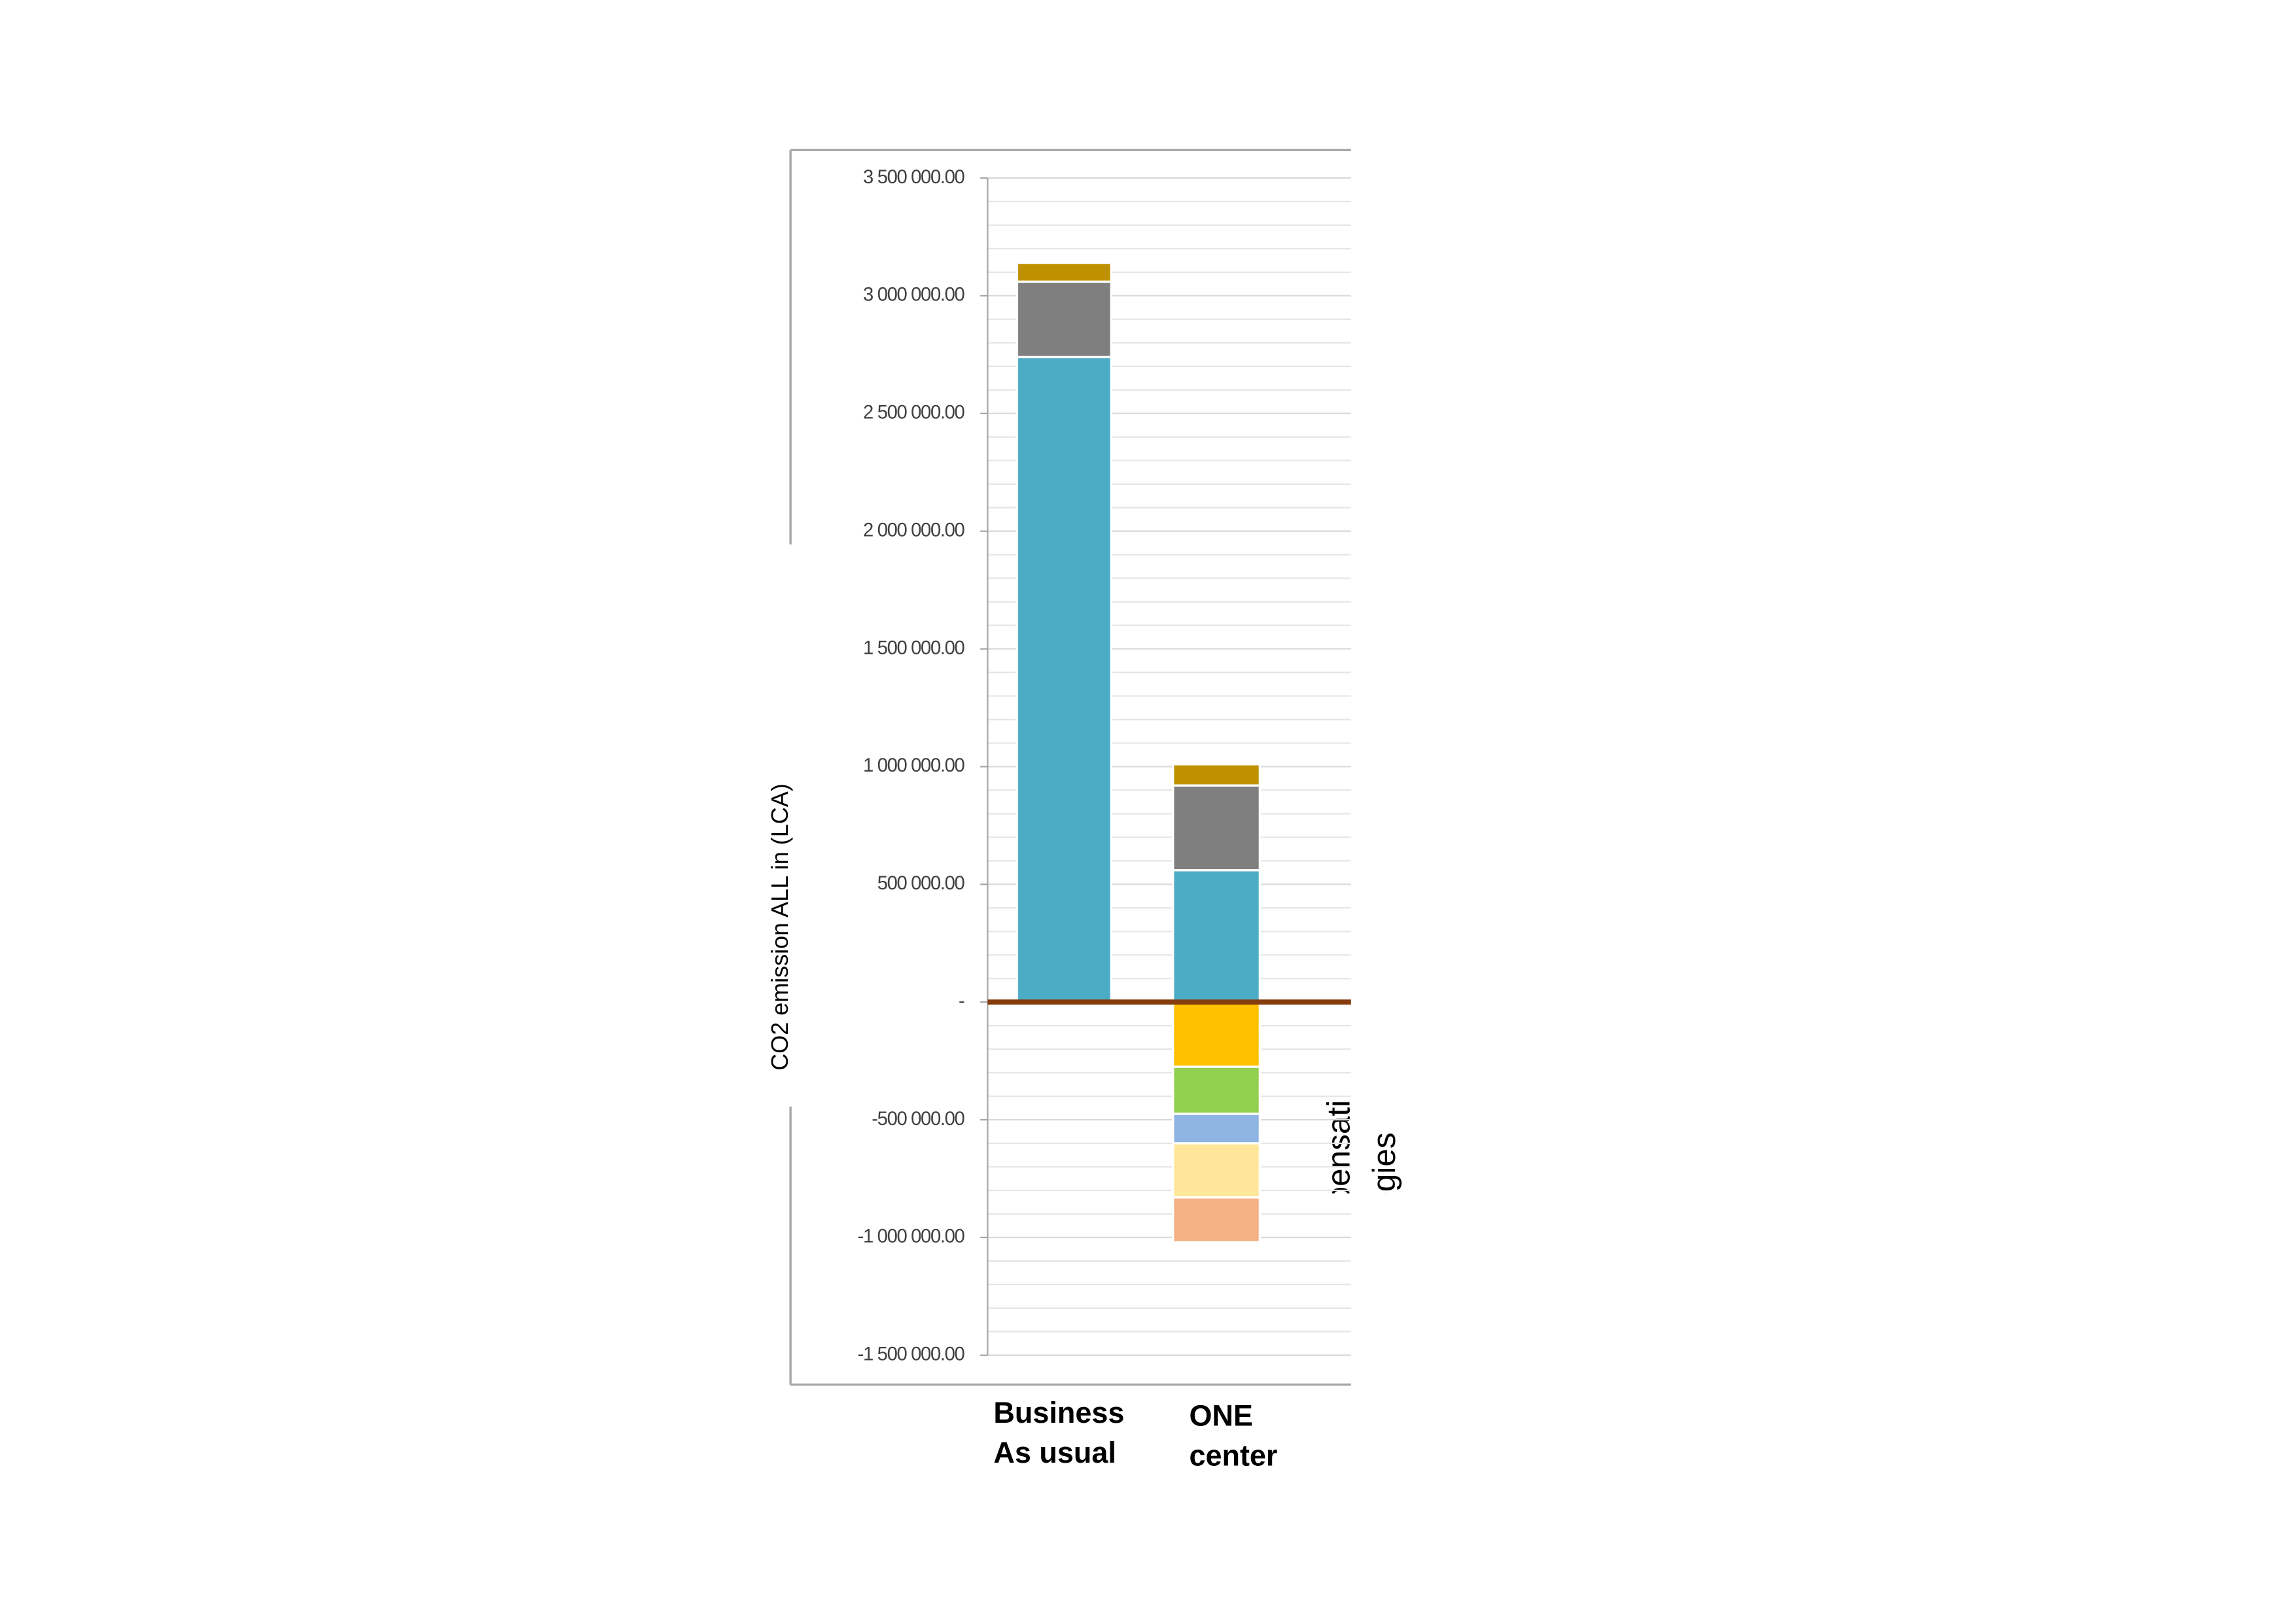 The height and width of the screenshot is (1623, 2296). I want to click on x-tick-label: Business As usual, so click(1059, 1434).